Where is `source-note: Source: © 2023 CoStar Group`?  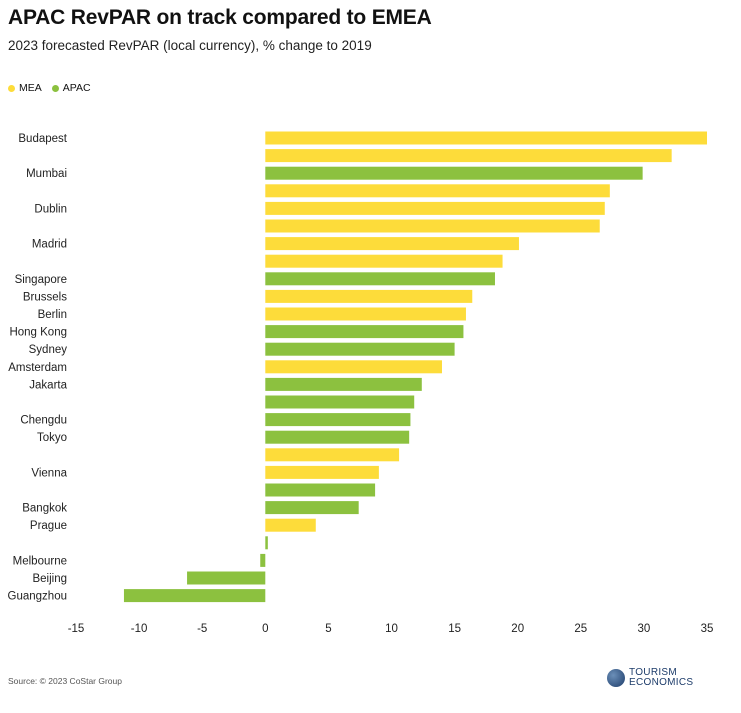
source-note: Source: © 2023 CoStar Group is located at coordinates (65, 681).